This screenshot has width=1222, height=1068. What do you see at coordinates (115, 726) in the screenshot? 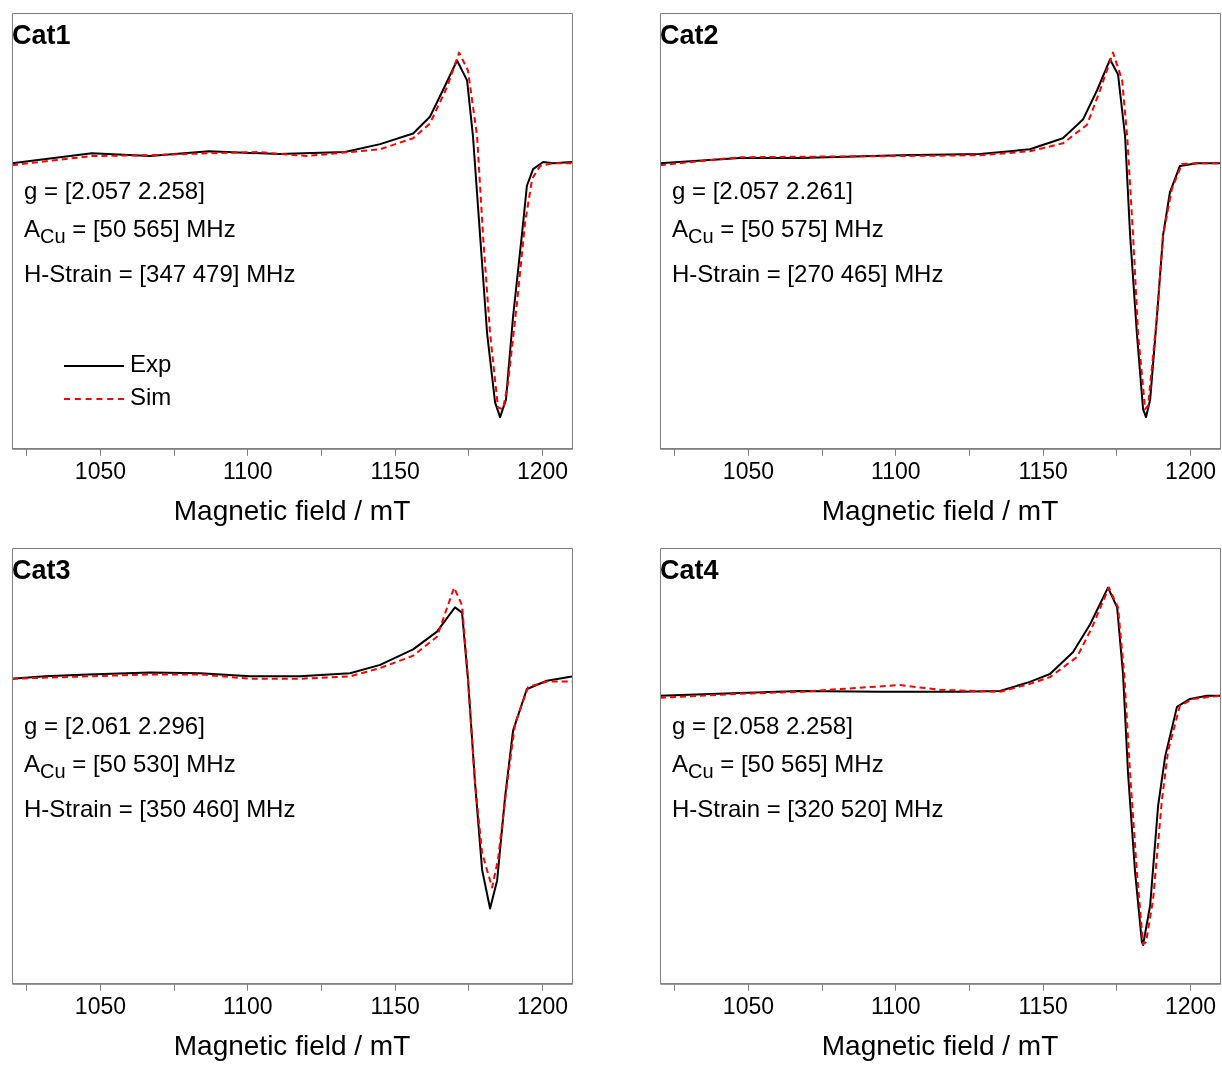
I see `annotation: g = [2.061 2.296]` at bounding box center [115, 726].